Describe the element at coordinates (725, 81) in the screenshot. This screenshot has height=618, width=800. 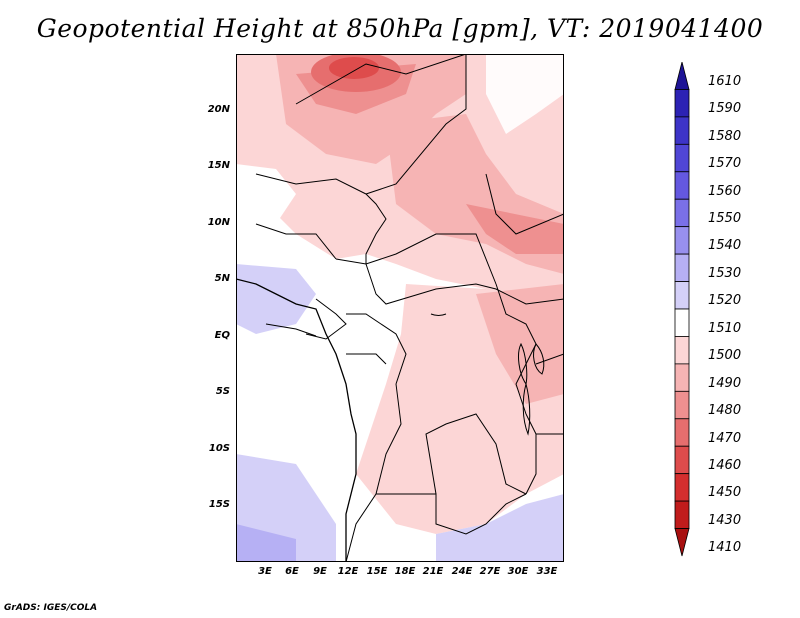
I see `colorbar-label: 1610` at that location.